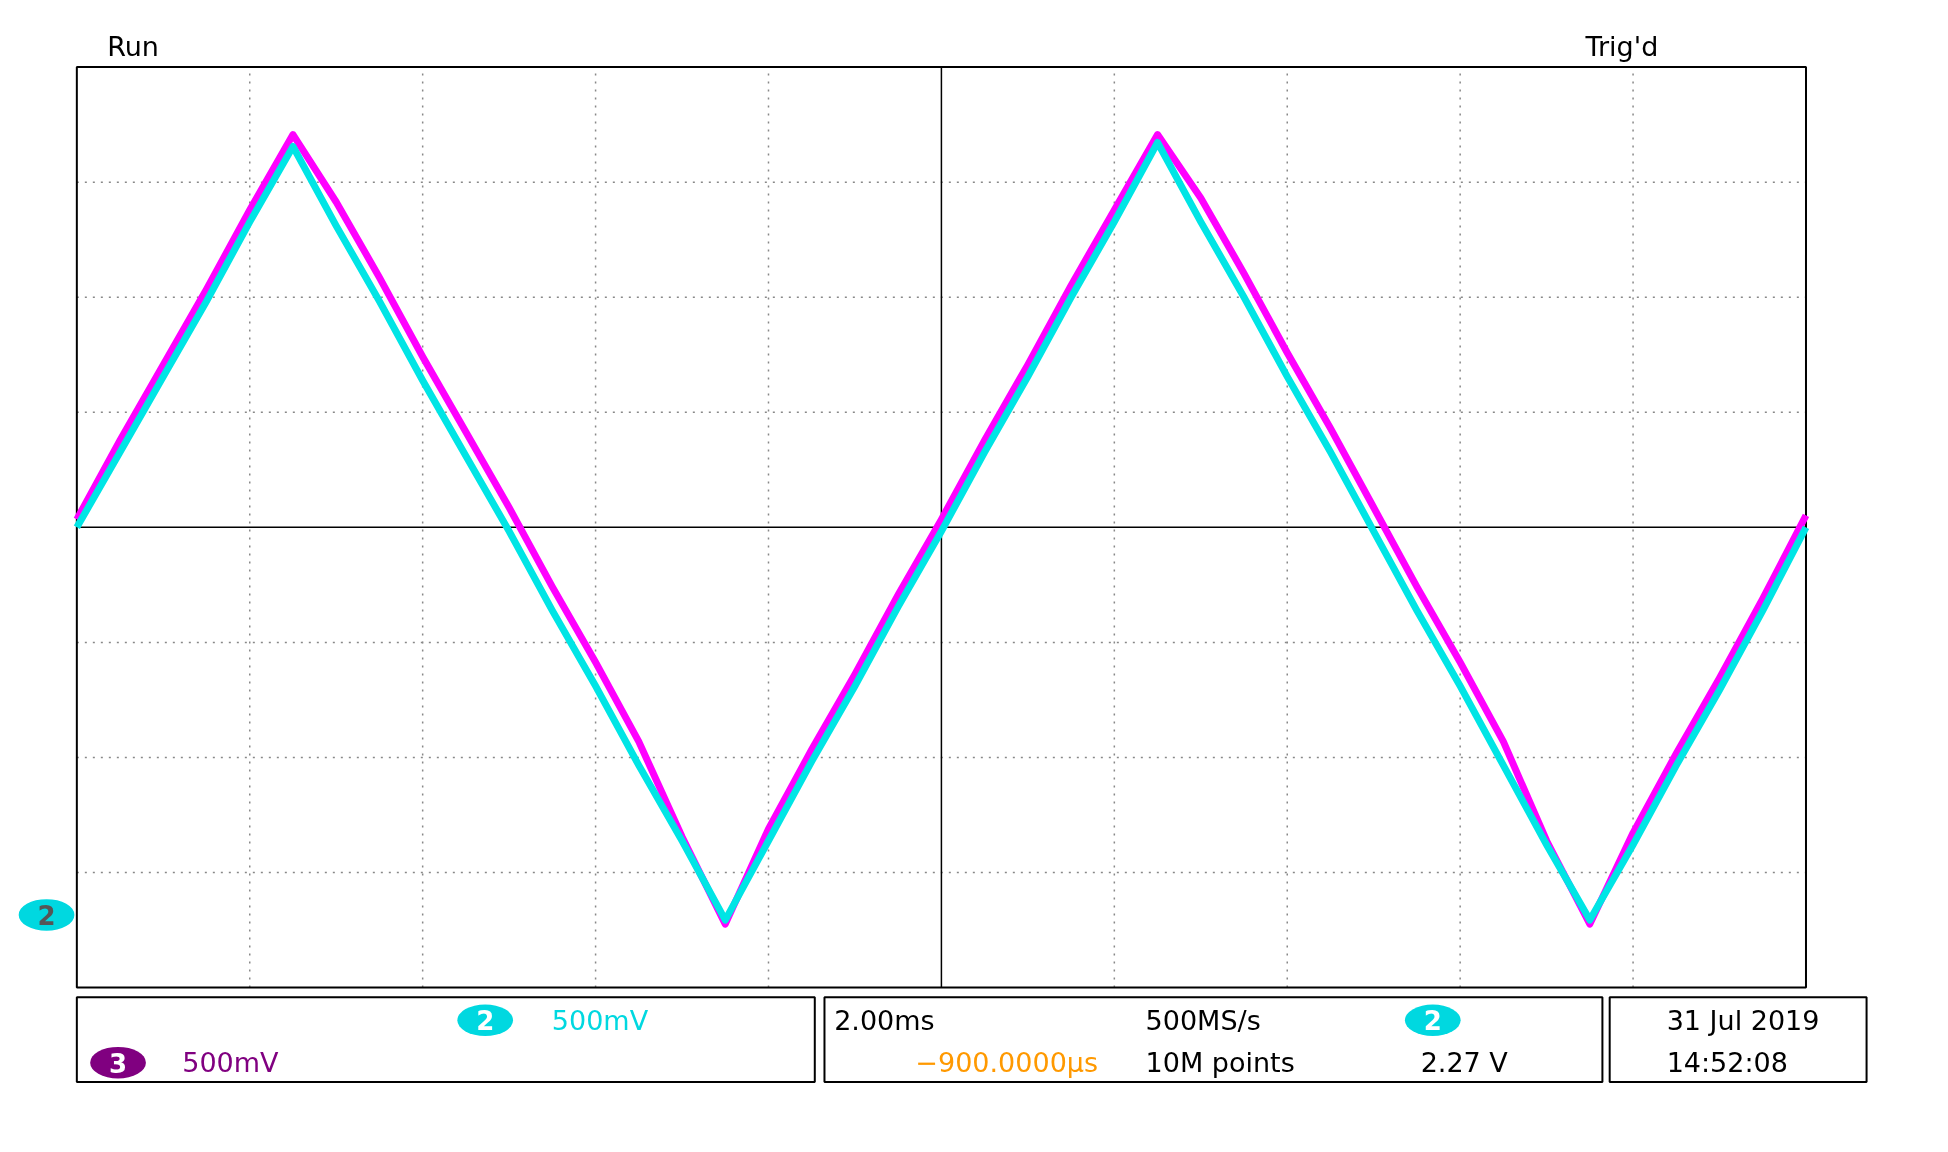 The height and width of the screenshot is (1152, 1948). What do you see at coordinates (884, 1020) in the screenshot?
I see `text: 2.00ms` at bounding box center [884, 1020].